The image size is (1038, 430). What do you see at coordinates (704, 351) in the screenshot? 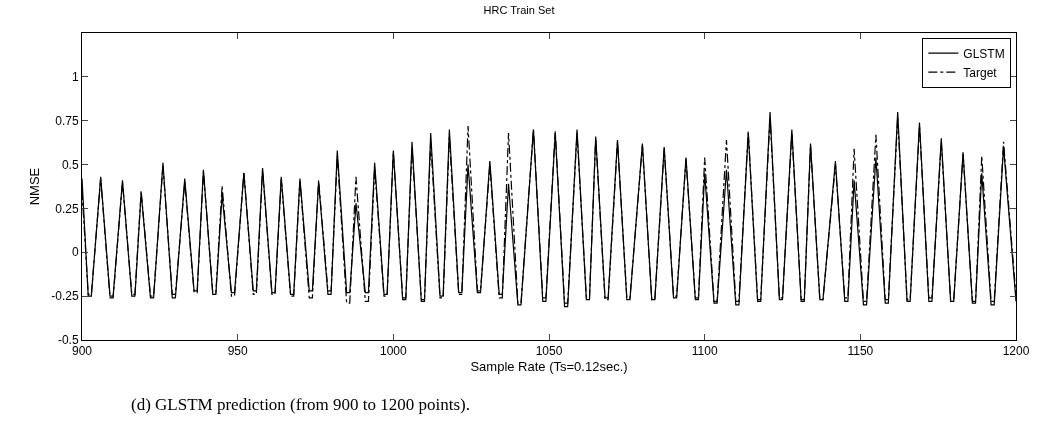
I see `x-tick-label: 1100` at bounding box center [704, 351].